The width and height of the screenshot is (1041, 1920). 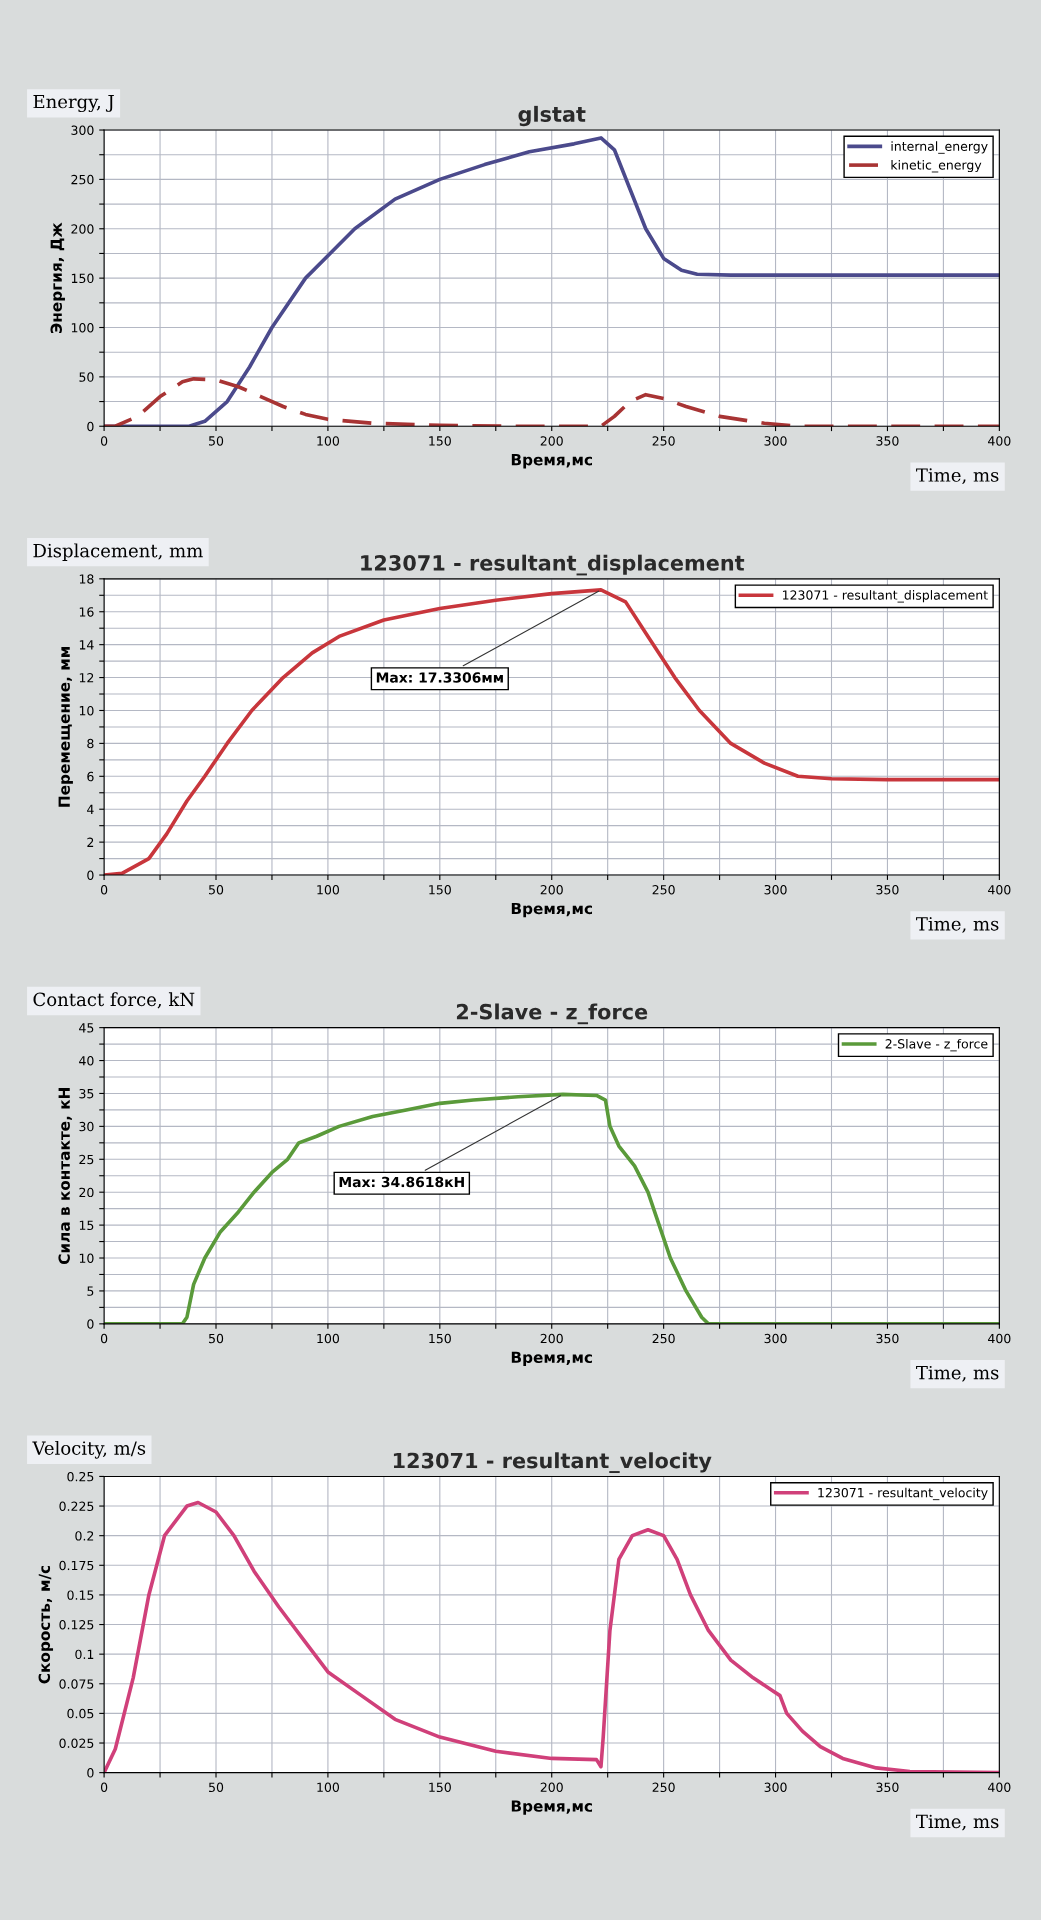 I want to click on y-tick-label: 18, so click(x=86, y=579).